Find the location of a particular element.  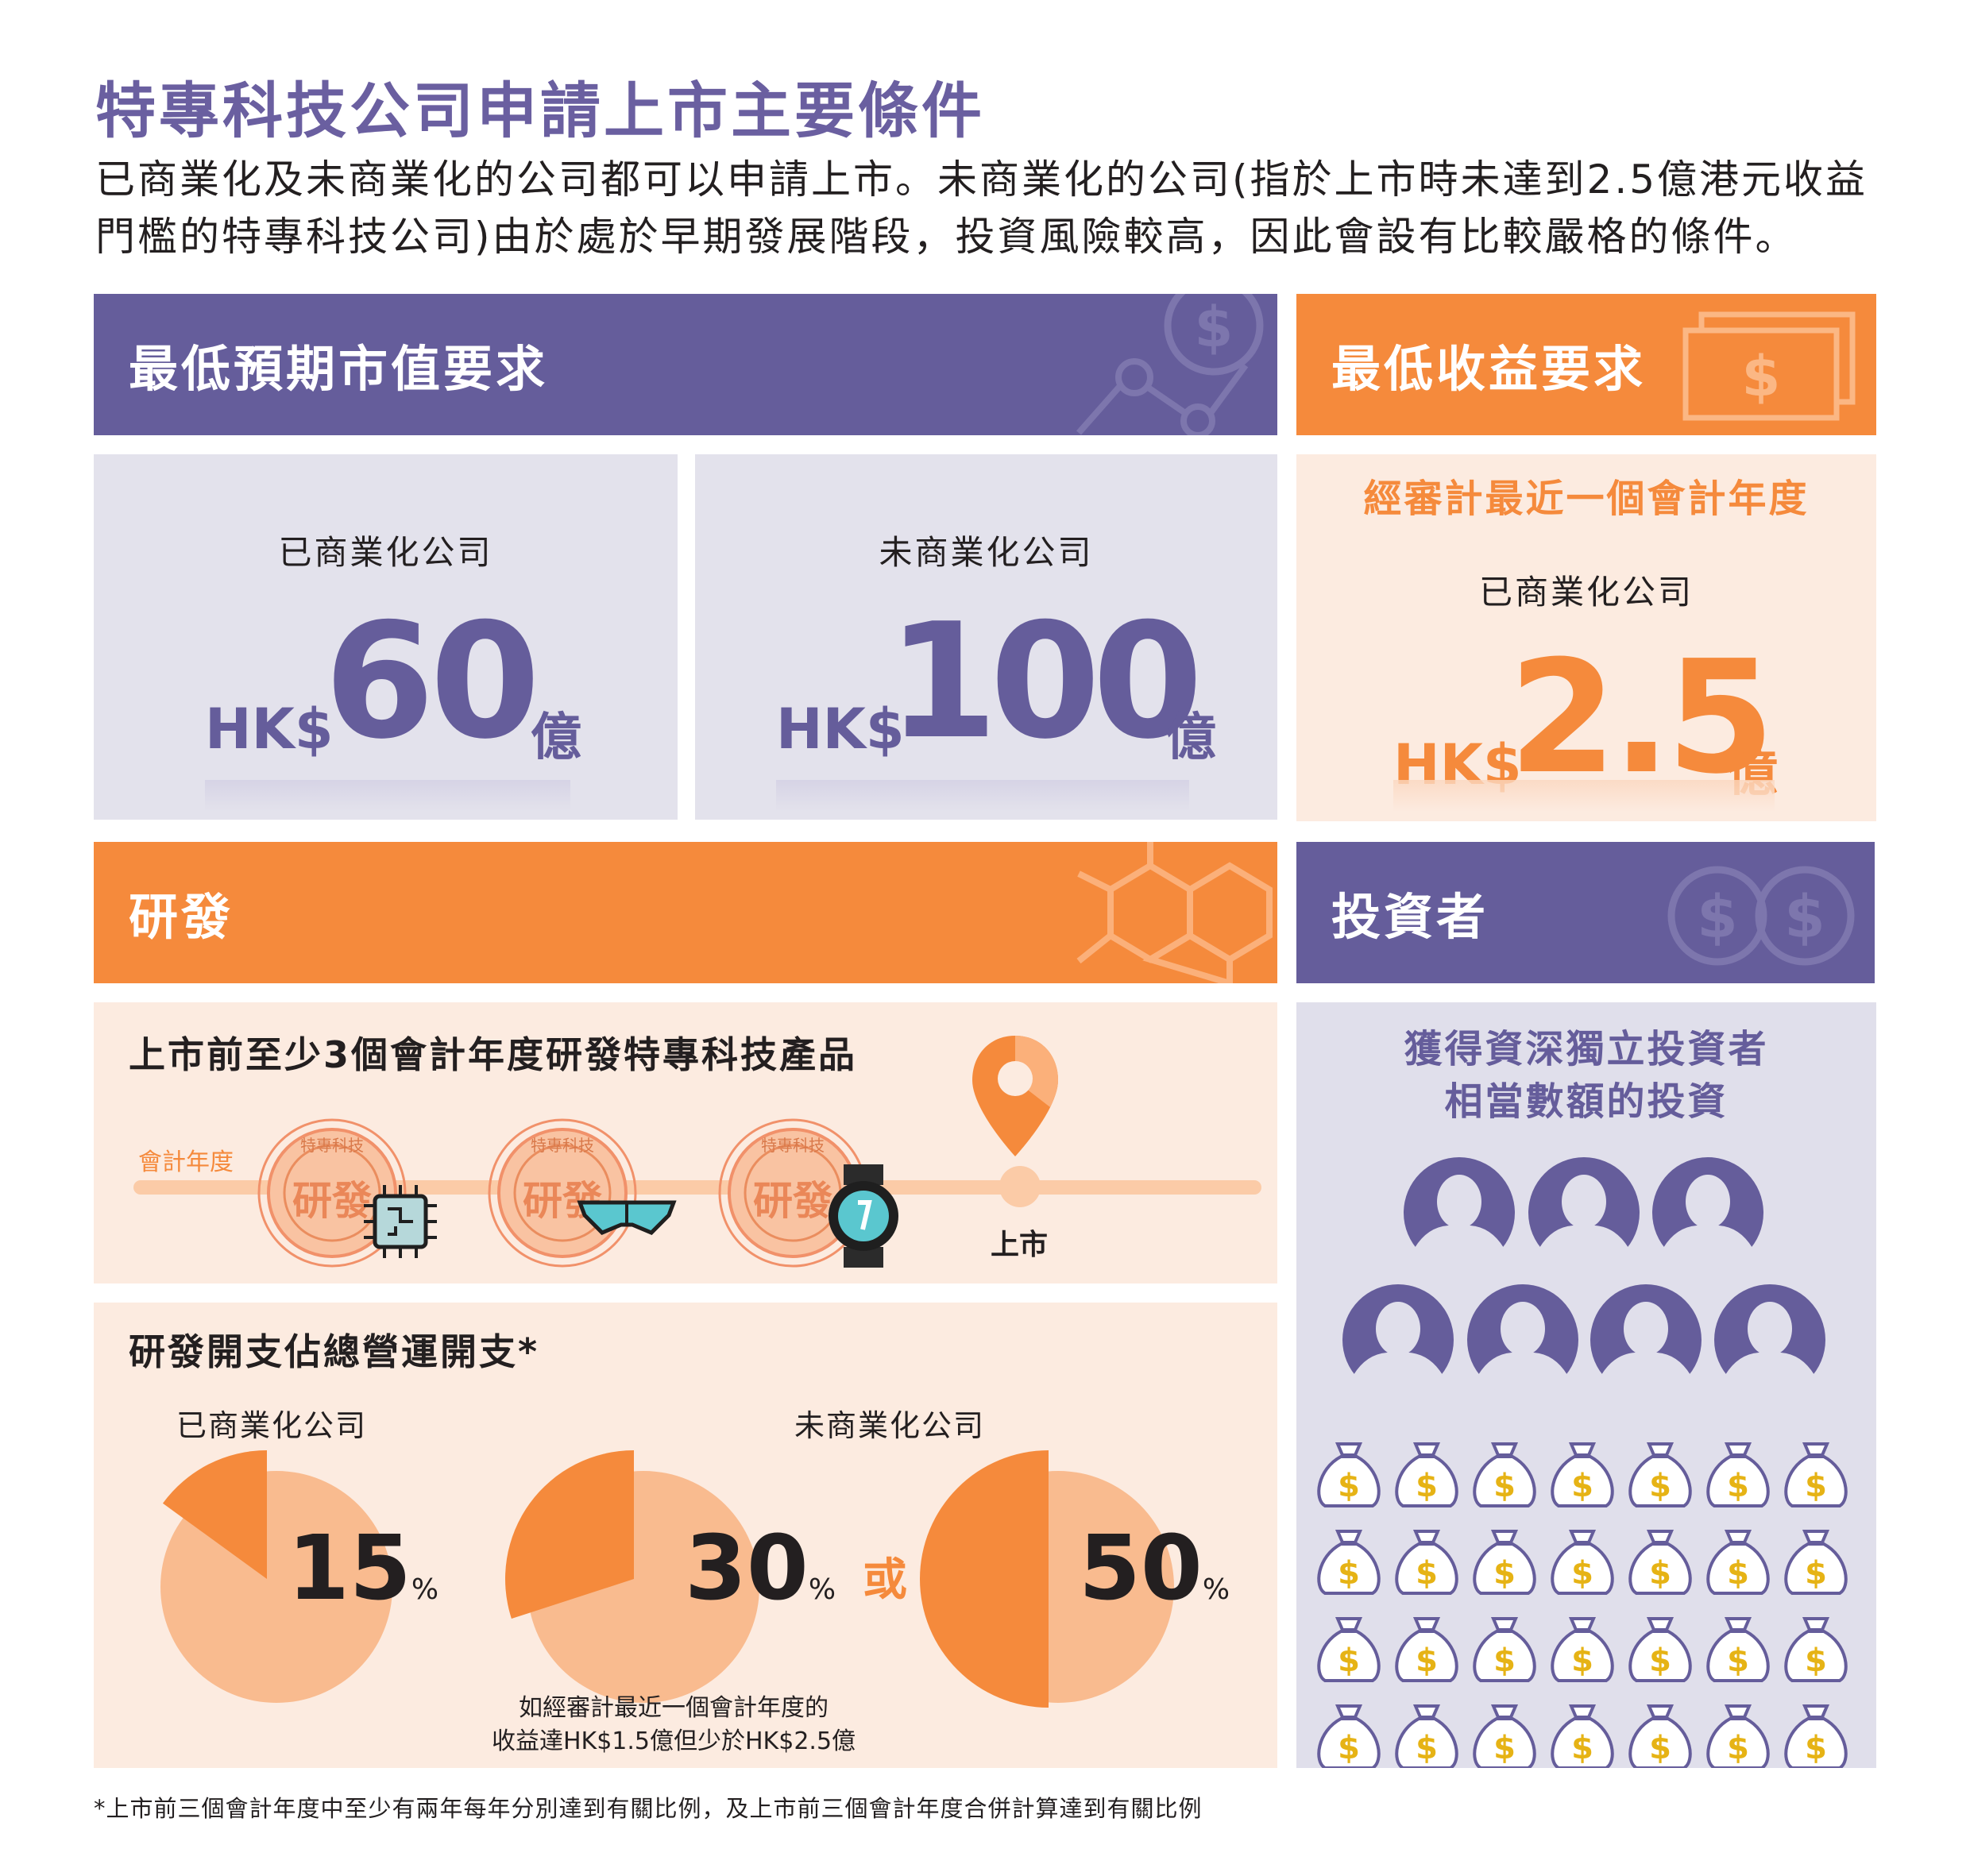

amount: 100 is located at coordinates (1041, 681).